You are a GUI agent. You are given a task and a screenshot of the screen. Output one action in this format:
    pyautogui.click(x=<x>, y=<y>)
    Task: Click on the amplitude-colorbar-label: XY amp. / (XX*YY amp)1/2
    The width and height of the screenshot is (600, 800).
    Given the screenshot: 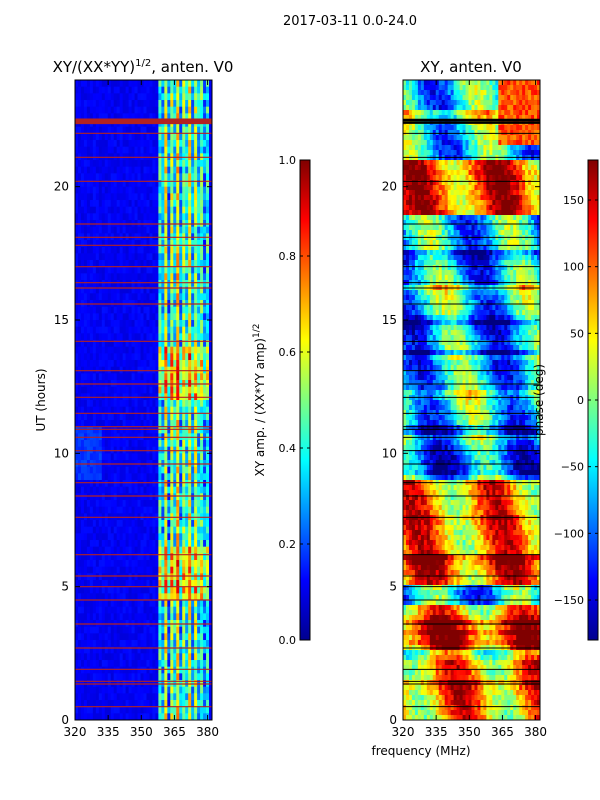 What is the action you would take?
    pyautogui.click(x=259, y=400)
    